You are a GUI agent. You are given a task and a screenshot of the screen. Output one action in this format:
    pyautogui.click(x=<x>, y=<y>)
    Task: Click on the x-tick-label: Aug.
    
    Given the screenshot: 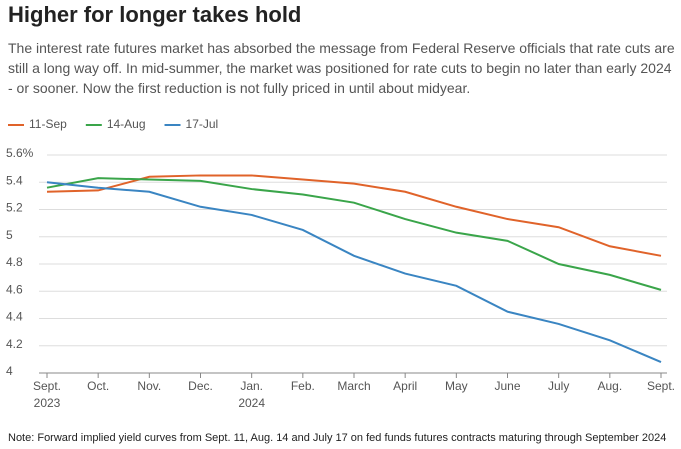 What is the action you would take?
    pyautogui.click(x=609, y=386)
    